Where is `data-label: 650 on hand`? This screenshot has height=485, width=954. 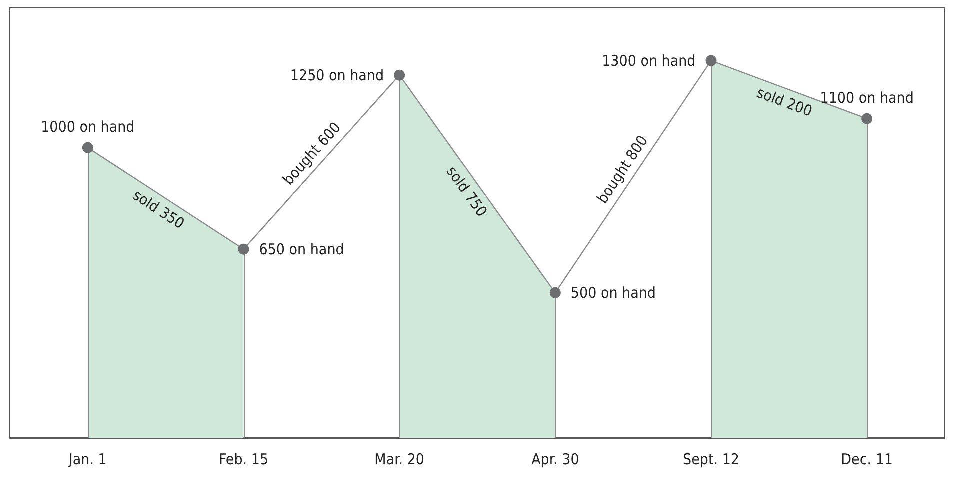 data-label: 650 on hand is located at coordinates (301, 249).